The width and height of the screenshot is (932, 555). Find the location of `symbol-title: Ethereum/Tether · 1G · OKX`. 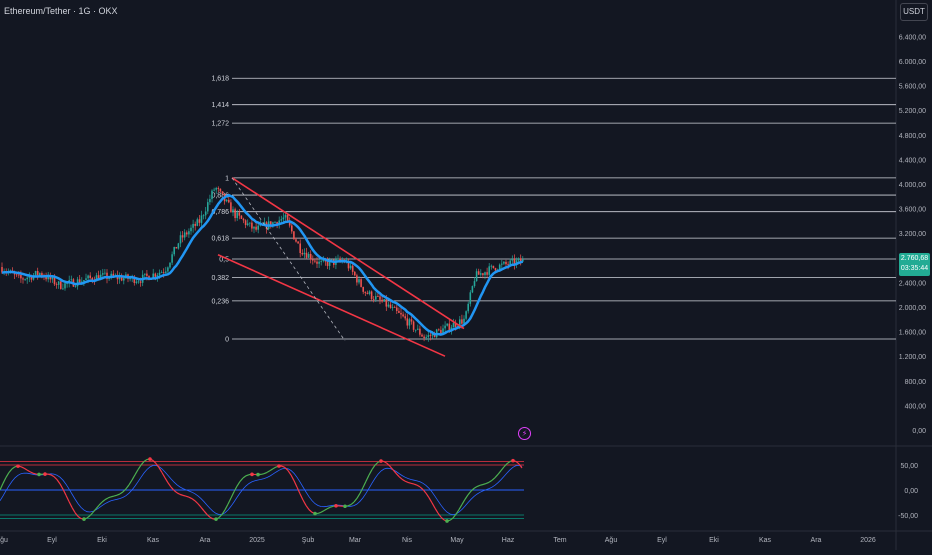

symbol-title: Ethereum/Tether · 1G · OKX is located at coordinates (61, 11).